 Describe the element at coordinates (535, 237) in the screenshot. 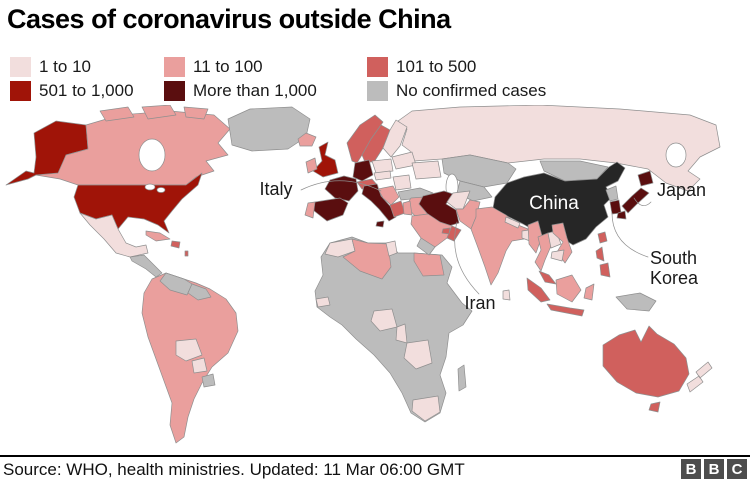

I see `country-myanmar` at that location.